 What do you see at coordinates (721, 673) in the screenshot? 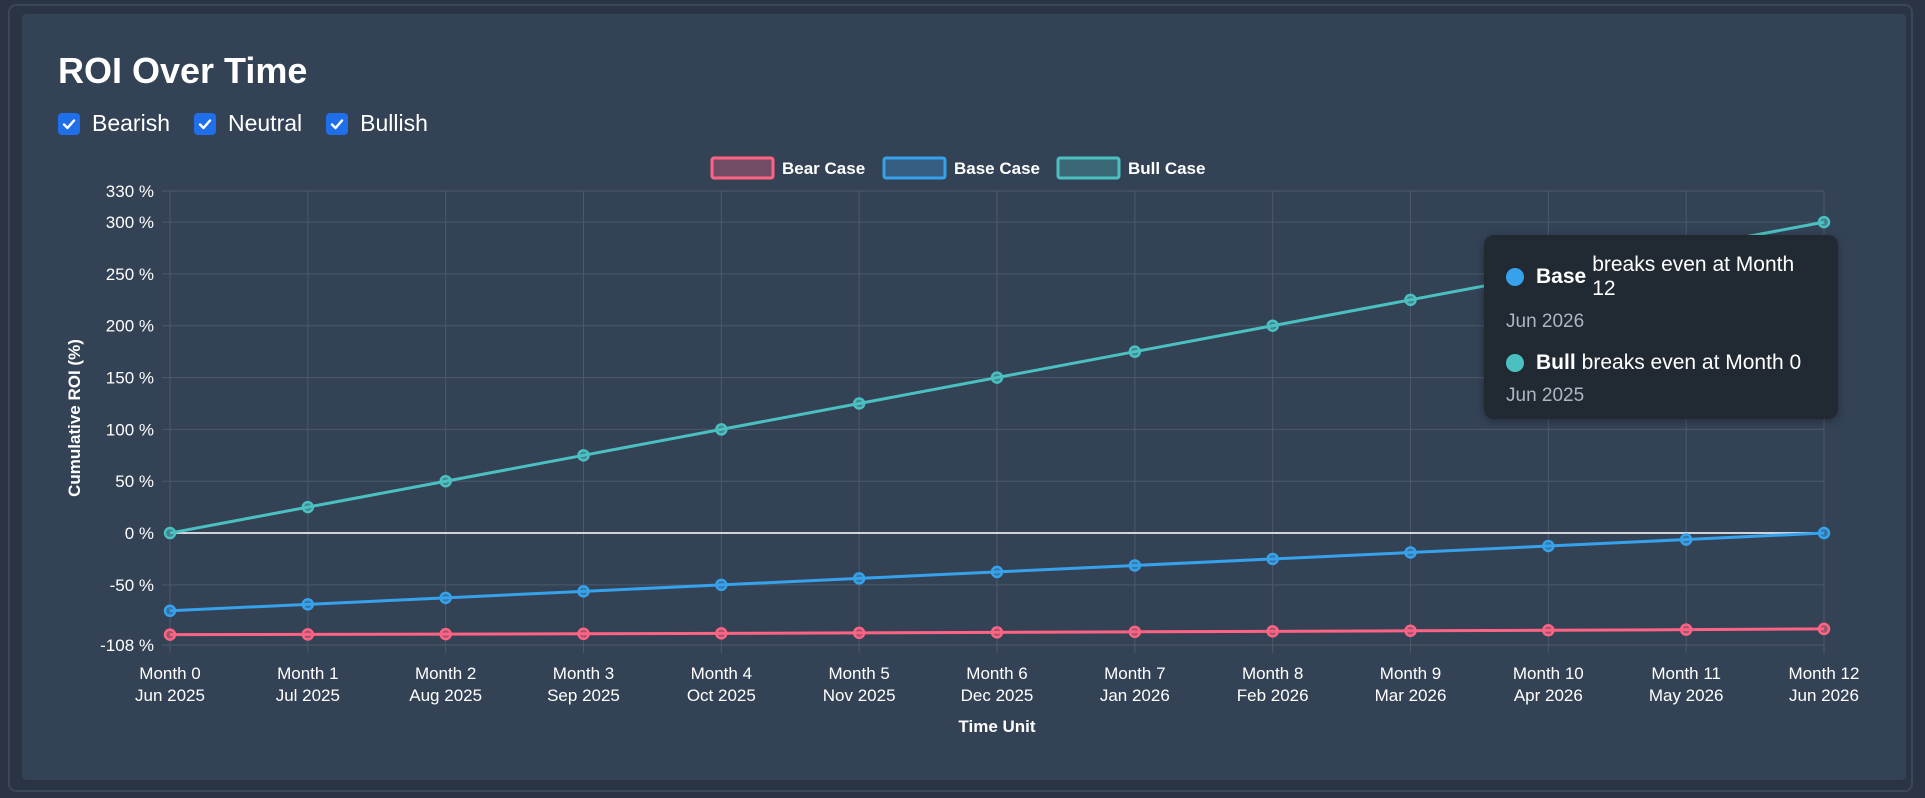
I see `x-tick-label: Month 4` at bounding box center [721, 673].